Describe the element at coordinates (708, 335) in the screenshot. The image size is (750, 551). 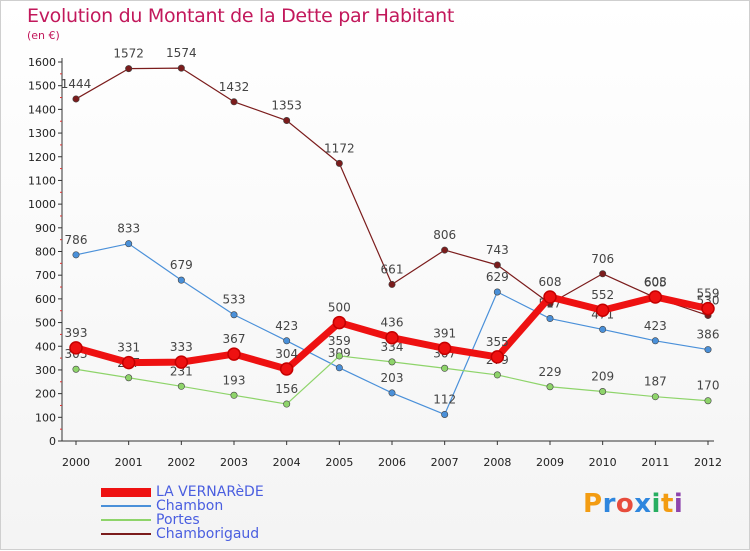
I see `data-label: 386` at that location.